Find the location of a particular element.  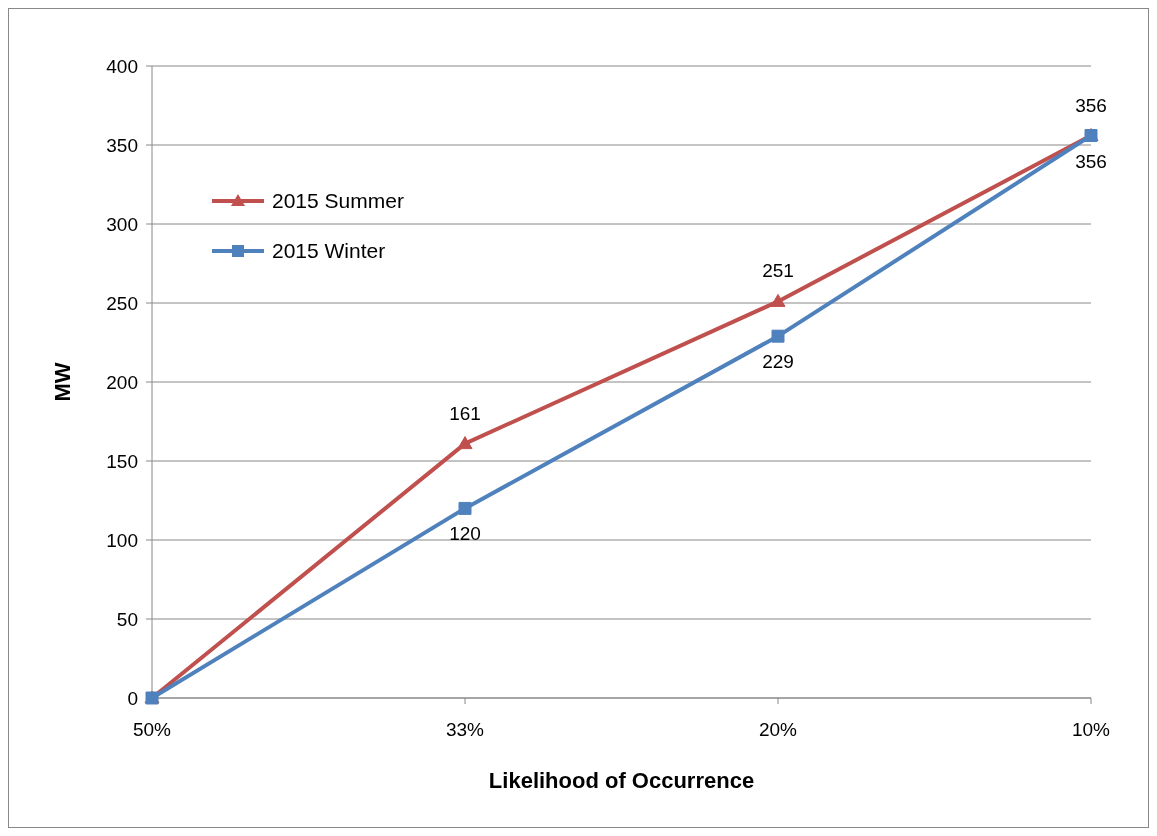

y-tick-label: 150 is located at coordinates (122, 461).